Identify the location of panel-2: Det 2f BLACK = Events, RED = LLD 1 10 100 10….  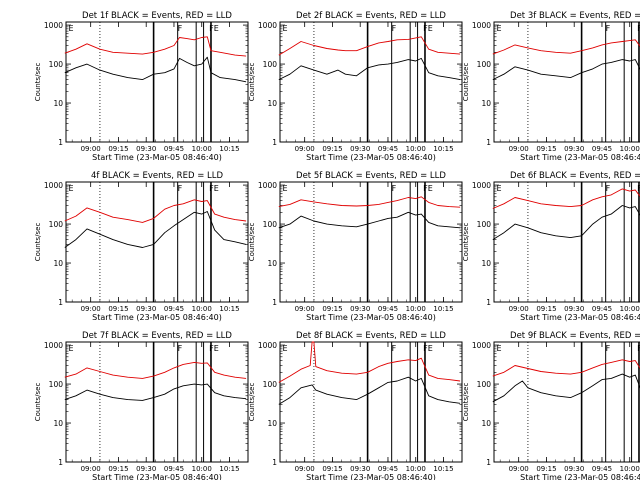
(355, 86).